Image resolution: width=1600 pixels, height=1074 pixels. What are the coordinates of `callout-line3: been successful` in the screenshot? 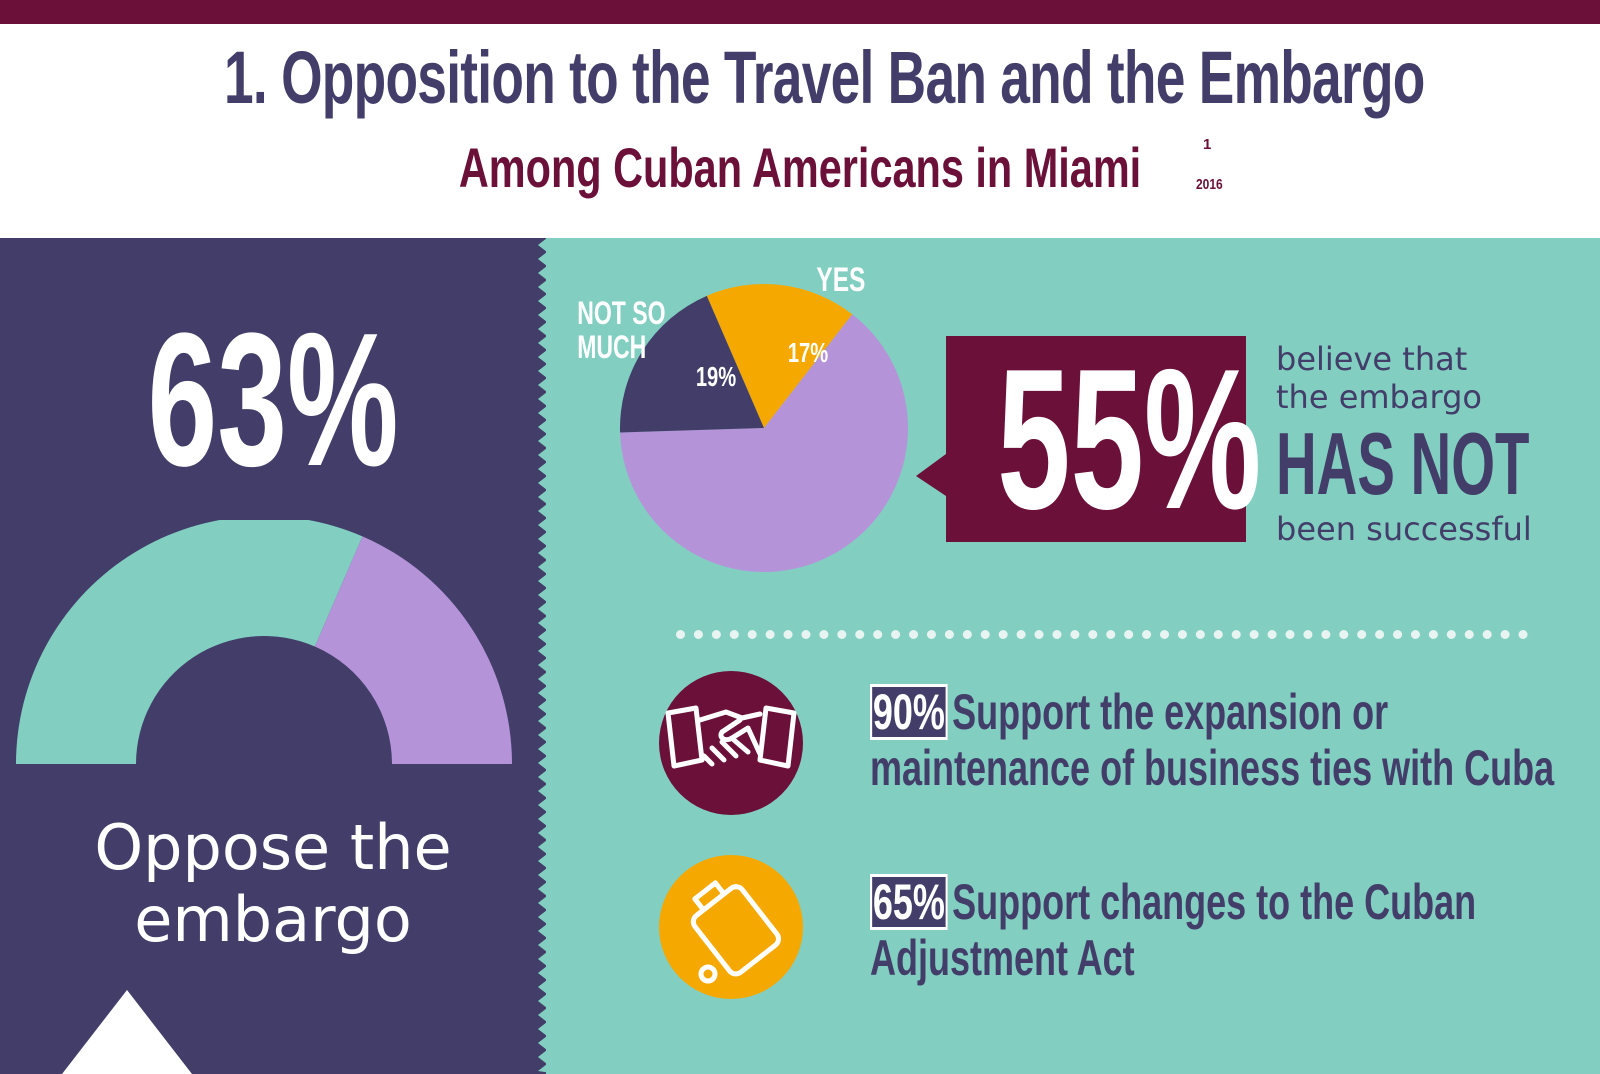 It's located at (1404, 529).